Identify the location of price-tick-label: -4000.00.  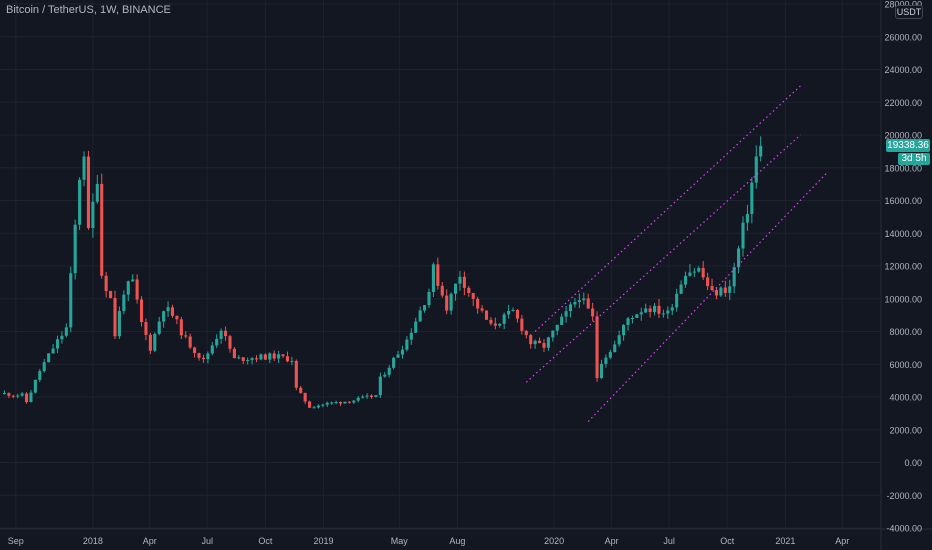
(904, 529).